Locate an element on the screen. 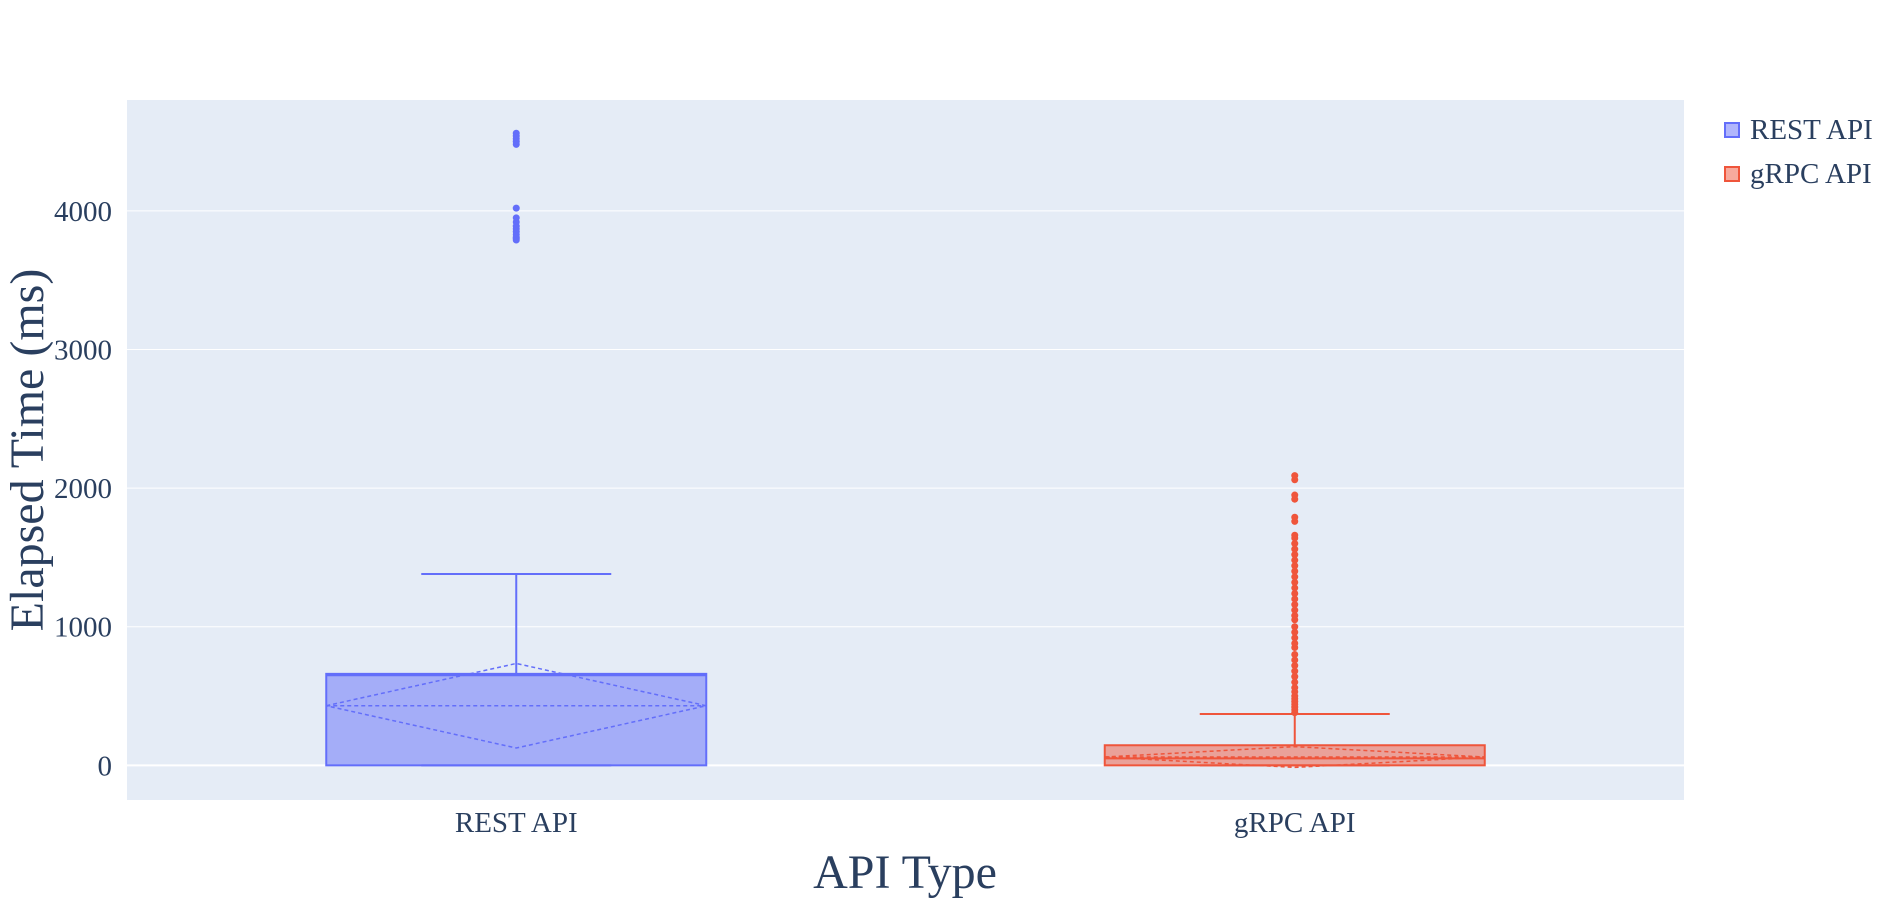 This screenshot has height=904, width=1904. y-tick-labels: 0 1000 2000 3000 4000 is located at coordinates (83, 489).